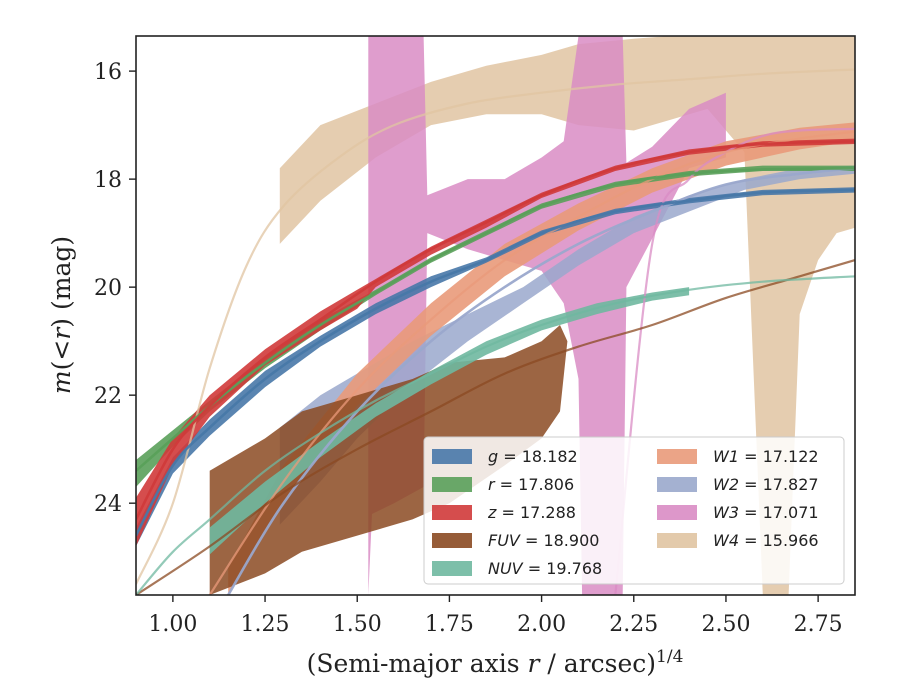 The width and height of the screenshot is (900, 700). What do you see at coordinates (531, 512) in the screenshot?
I see `legend-label-z: z = 17.288` at bounding box center [531, 512].